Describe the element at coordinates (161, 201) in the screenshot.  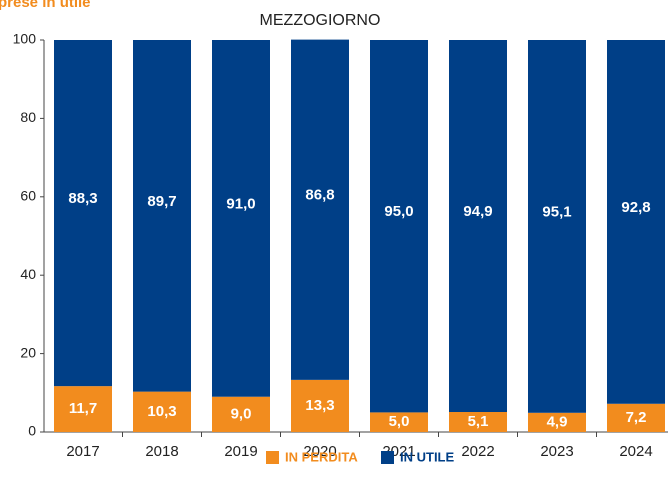
I see `value-label: 89,7` at that location.